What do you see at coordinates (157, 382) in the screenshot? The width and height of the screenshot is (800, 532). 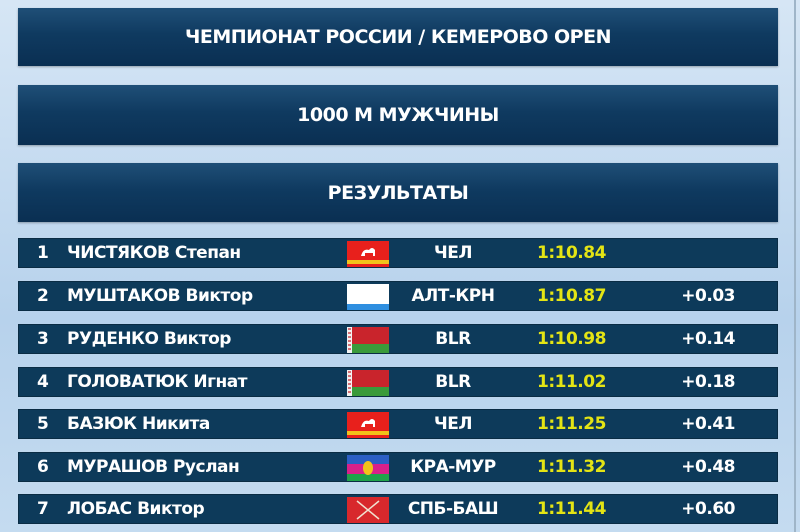 I see `athlete-name: ГОЛОВАТЮК Игнат` at bounding box center [157, 382].